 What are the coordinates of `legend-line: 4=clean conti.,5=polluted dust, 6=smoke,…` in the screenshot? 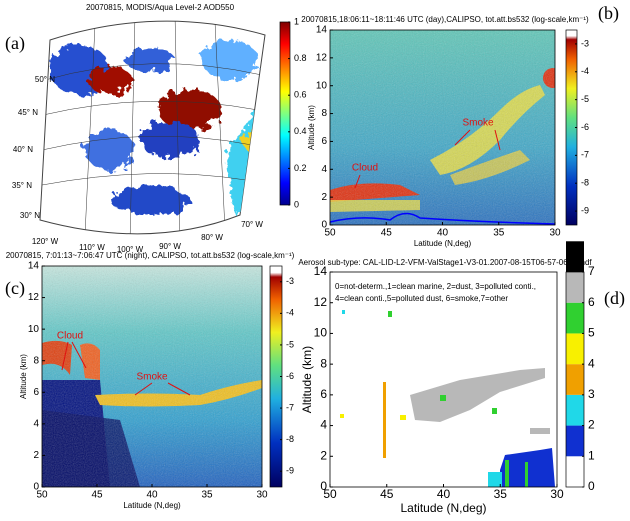 It's located at (421, 298).